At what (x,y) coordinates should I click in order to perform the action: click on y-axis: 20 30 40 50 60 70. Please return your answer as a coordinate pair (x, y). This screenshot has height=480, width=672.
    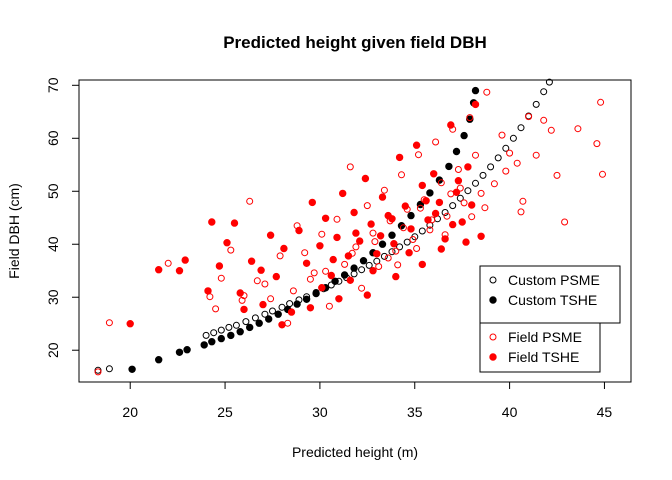
    Looking at the image, I should click on (62, 217).